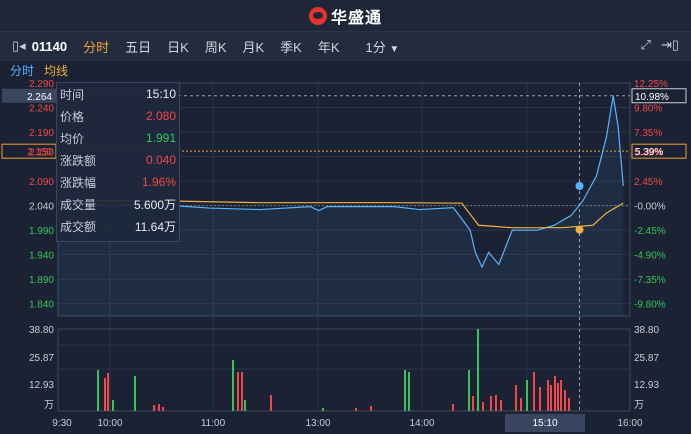 The height and width of the screenshot is (434, 691). What do you see at coordinates (109, 423) in the screenshot?
I see `time-tick-label: 10:00` at bounding box center [109, 423].